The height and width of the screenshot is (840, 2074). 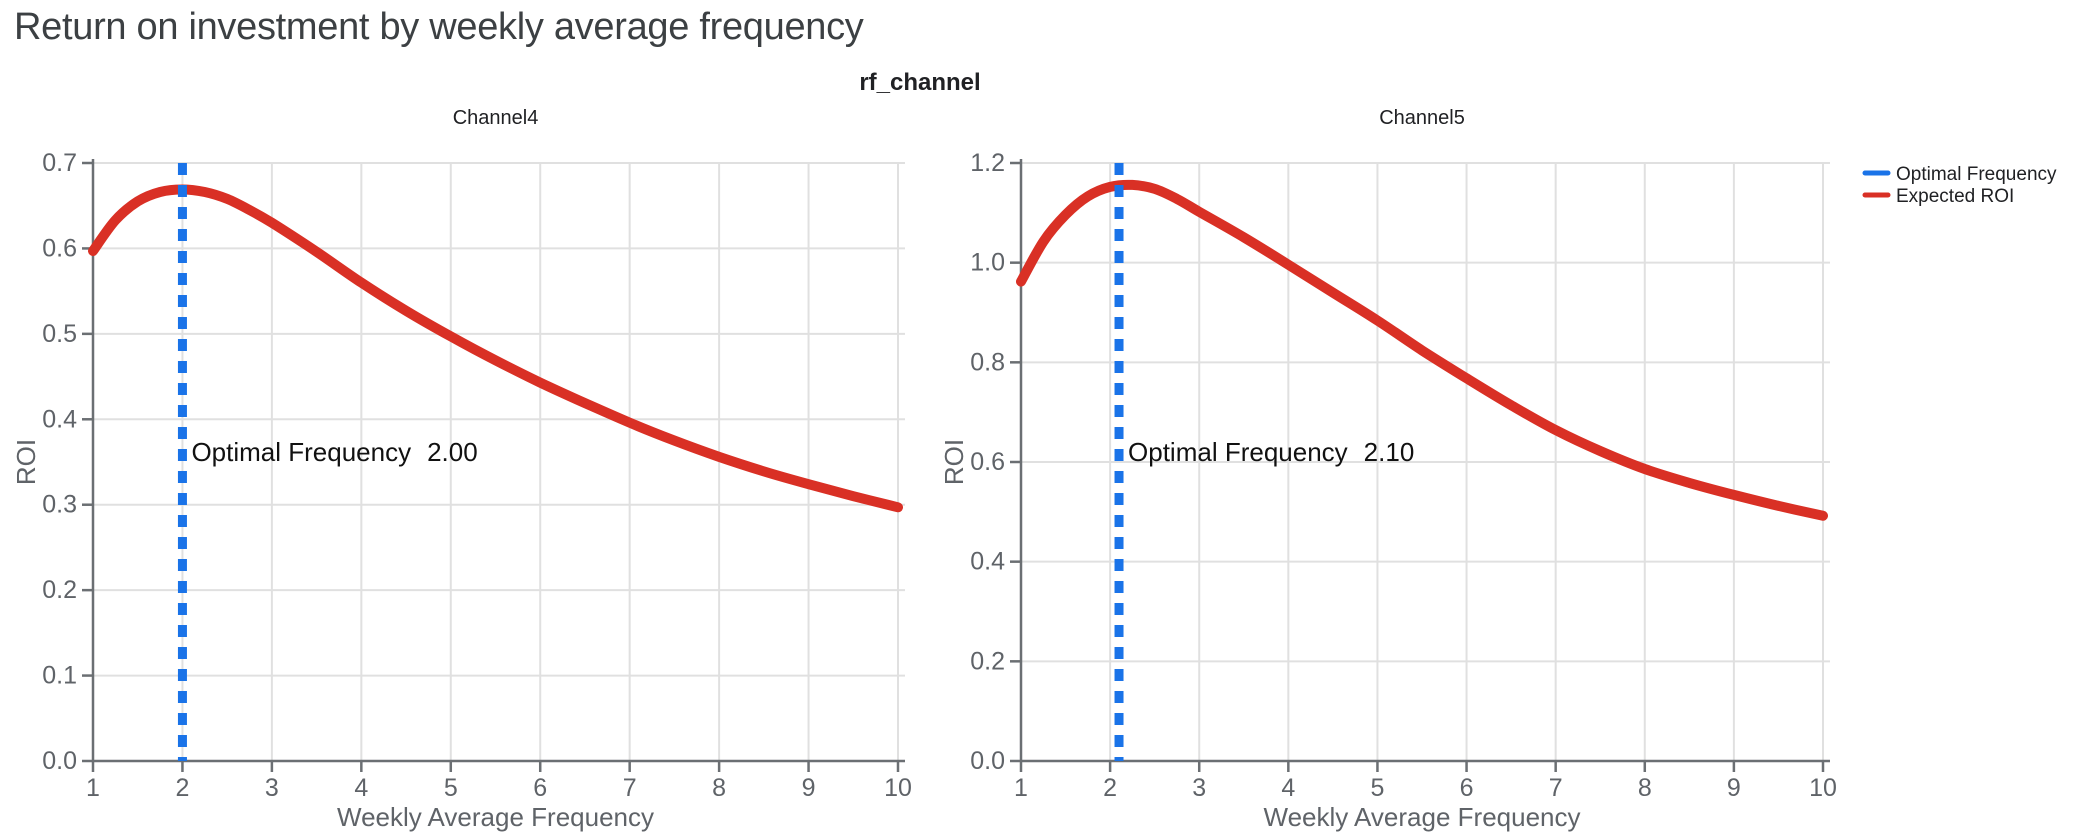 I want to click on legend-item: Optimal Frequency, so click(x=1959, y=174).